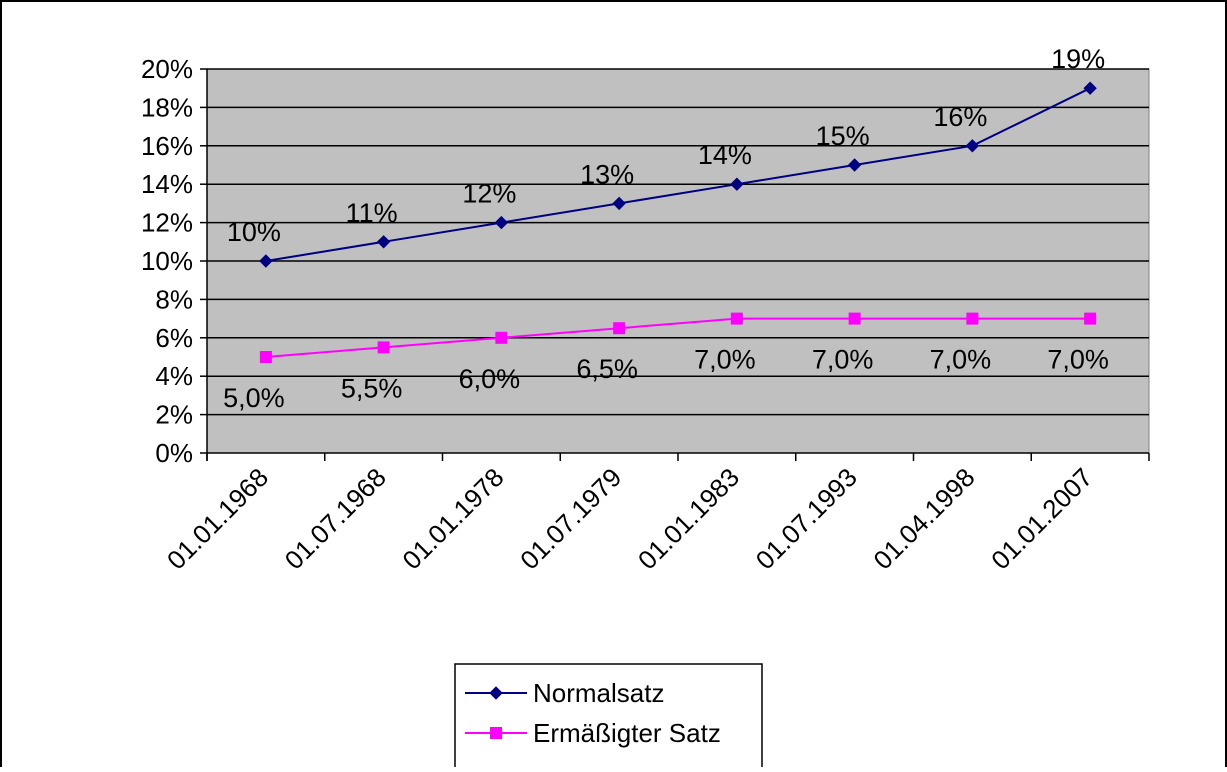 The width and height of the screenshot is (1227, 772). I want to click on data-label-ermaessigter-satz: 5,0%, so click(254, 398).